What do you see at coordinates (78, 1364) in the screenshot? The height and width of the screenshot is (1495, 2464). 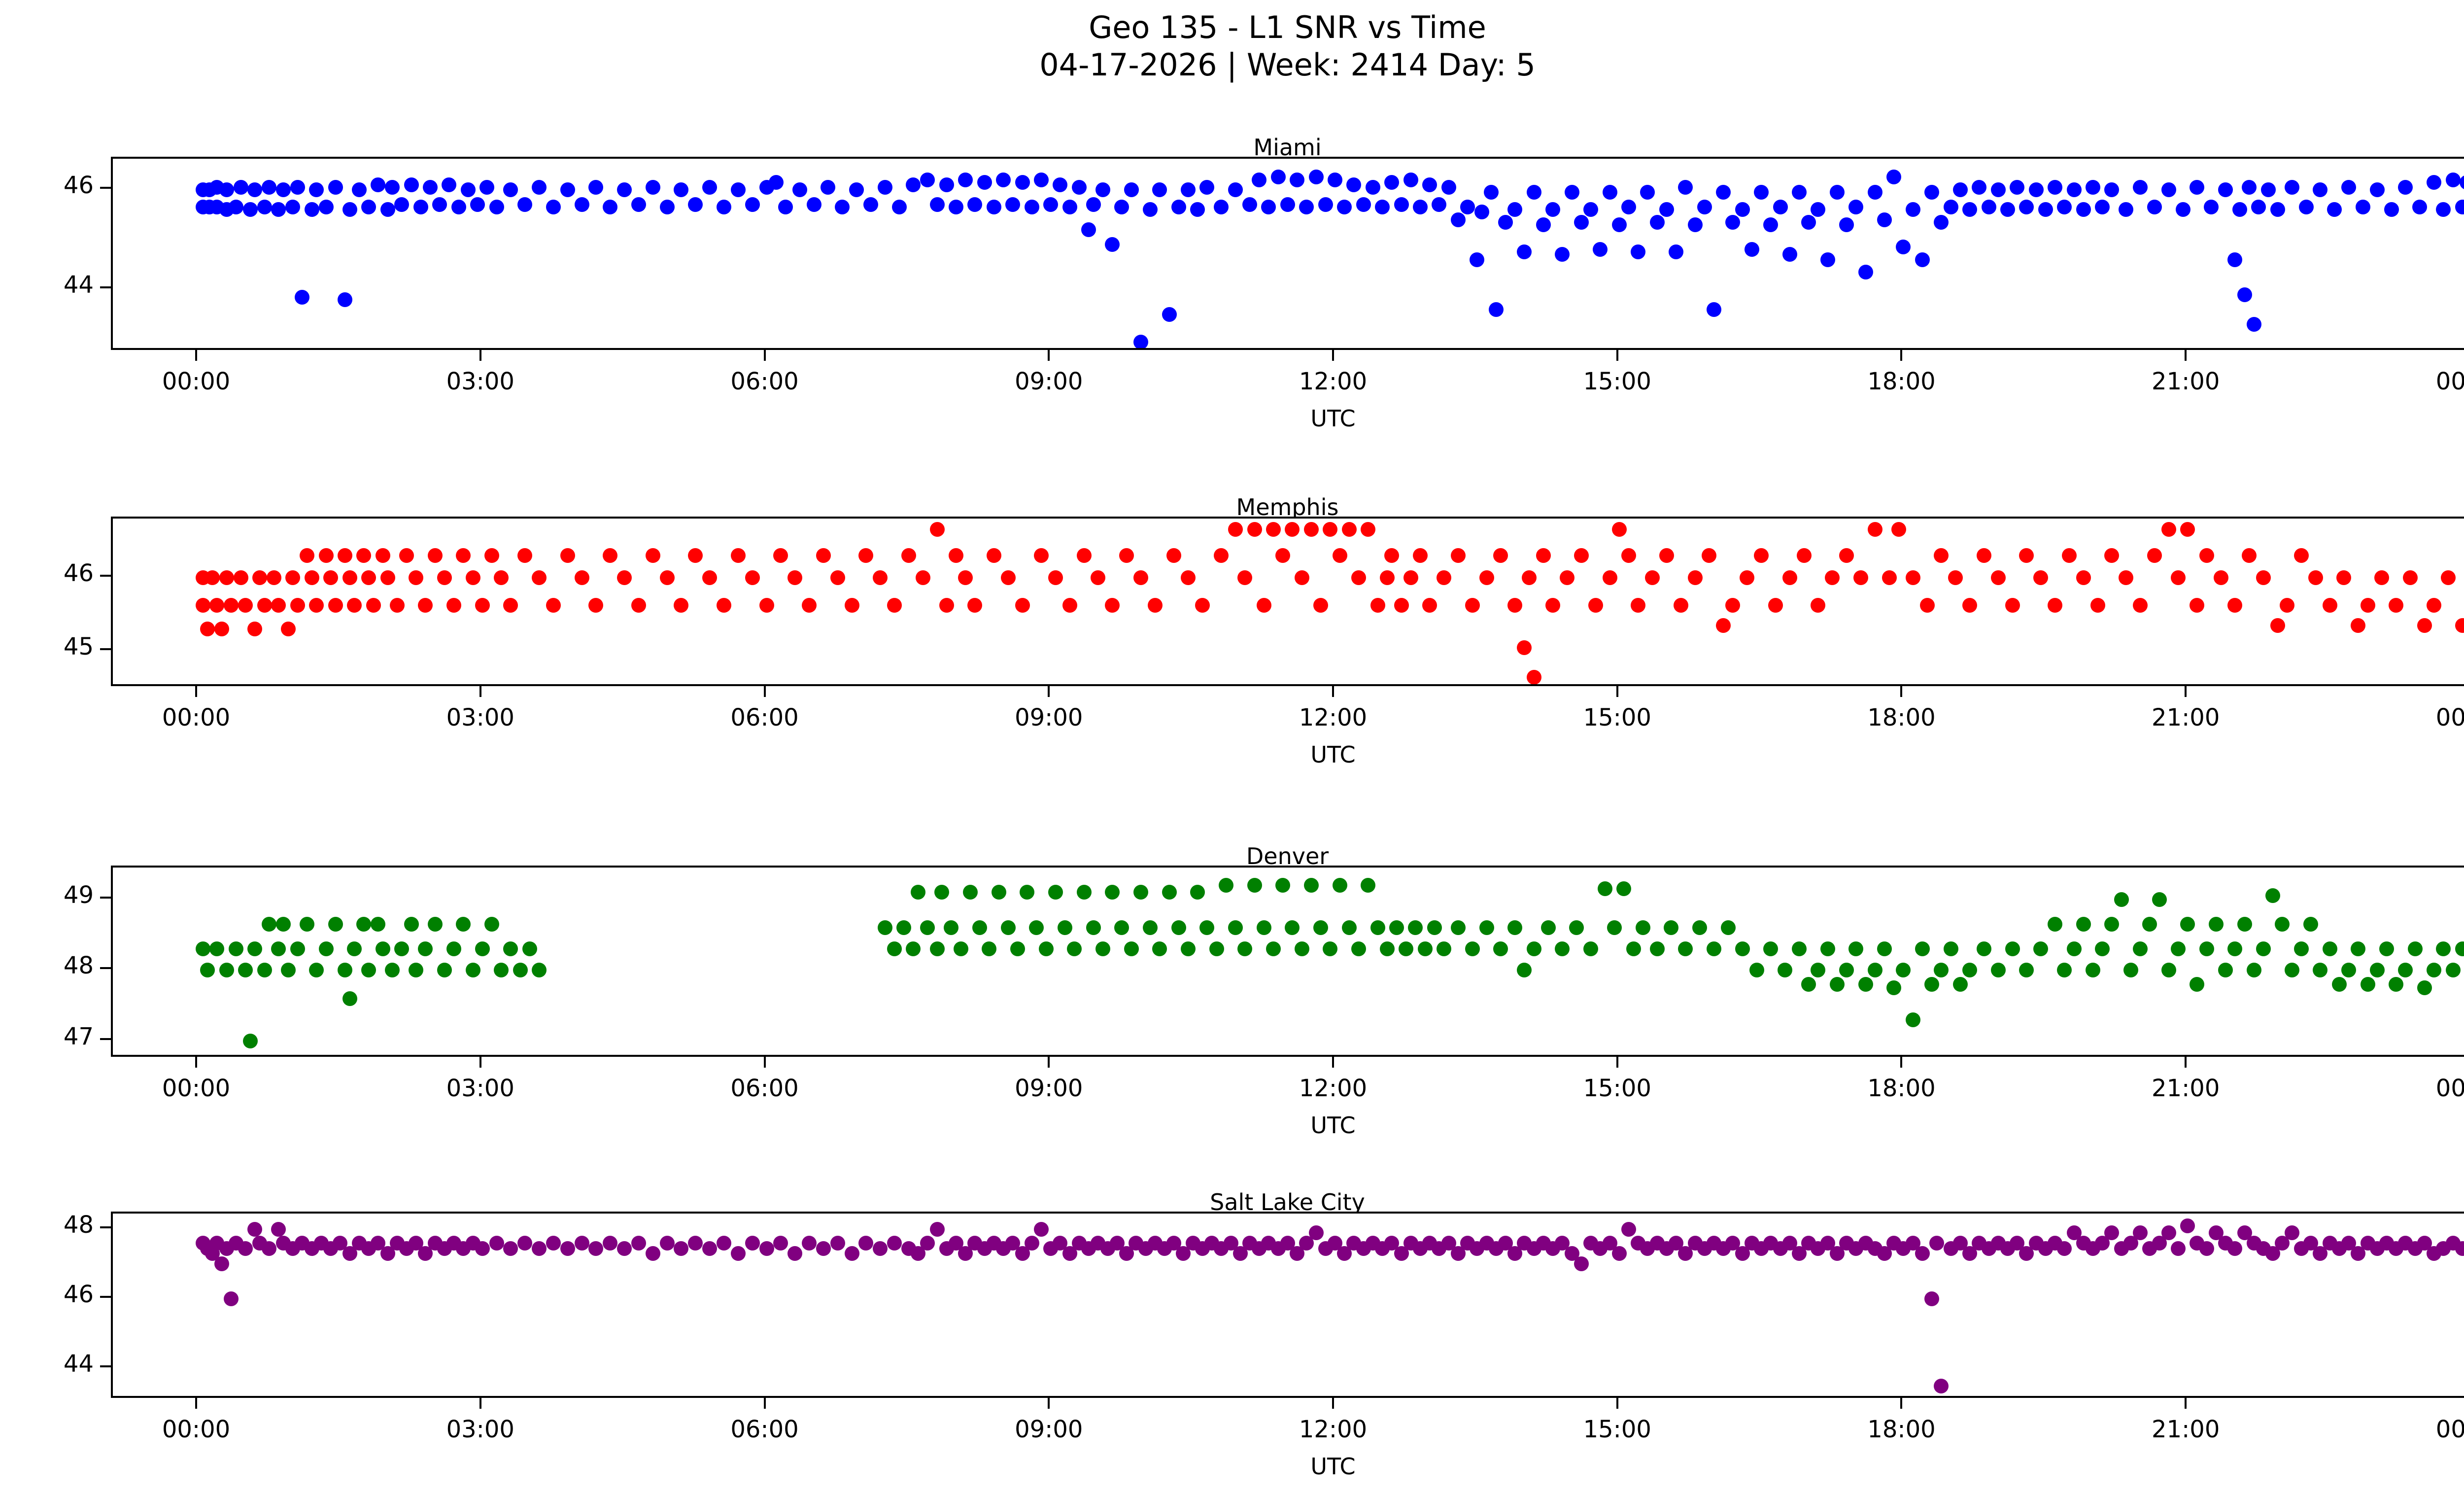 I see `y-axis-tick-label: 44` at bounding box center [78, 1364].